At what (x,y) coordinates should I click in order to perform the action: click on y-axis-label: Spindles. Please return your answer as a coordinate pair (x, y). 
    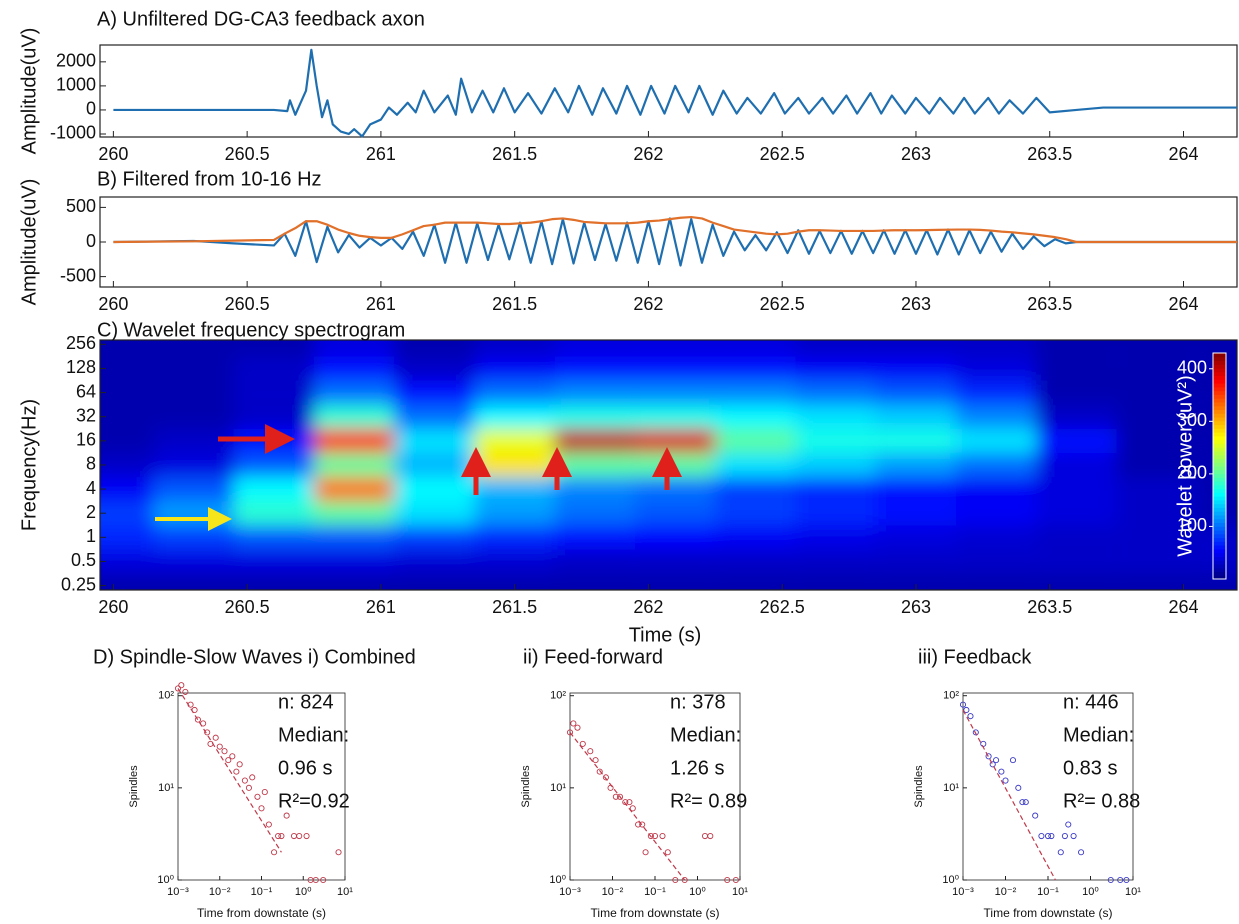
    Looking at the image, I should click on (526, 786).